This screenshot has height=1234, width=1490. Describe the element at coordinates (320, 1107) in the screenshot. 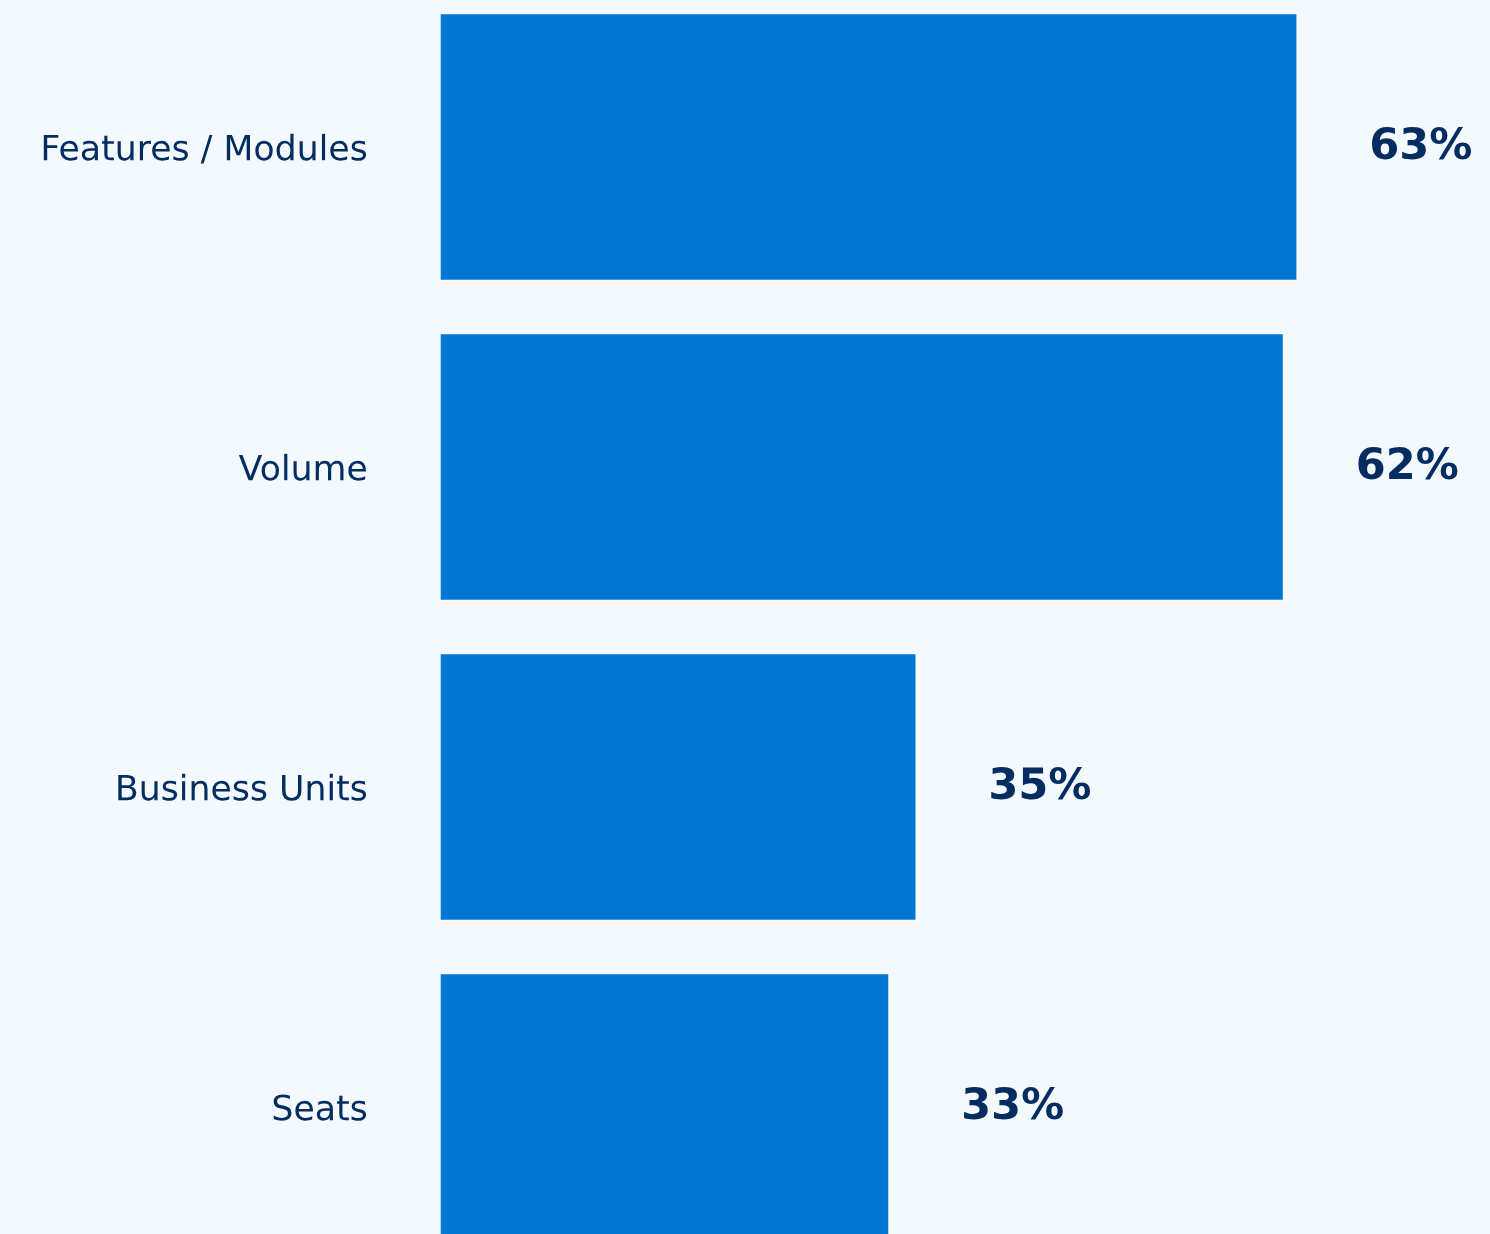

I see `y-tick-label: Seats` at that location.